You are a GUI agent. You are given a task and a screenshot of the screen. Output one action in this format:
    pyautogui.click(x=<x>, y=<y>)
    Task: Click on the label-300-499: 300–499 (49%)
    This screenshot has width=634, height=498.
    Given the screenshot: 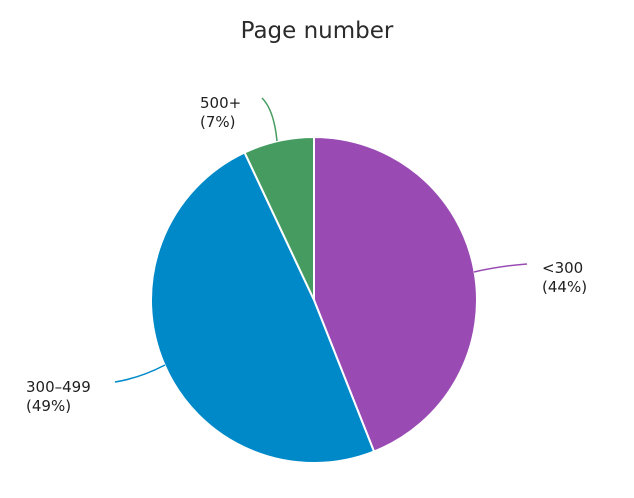 What is the action you would take?
    pyautogui.click(x=58, y=397)
    